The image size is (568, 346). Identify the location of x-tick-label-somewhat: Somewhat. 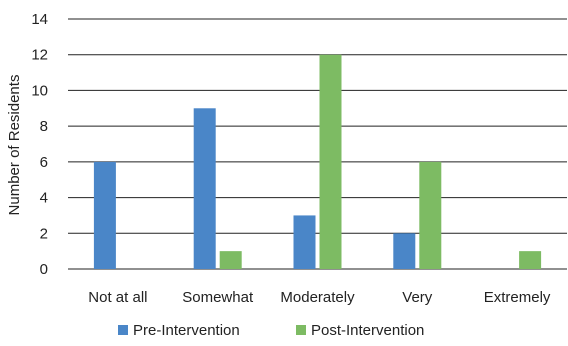
(218, 297).